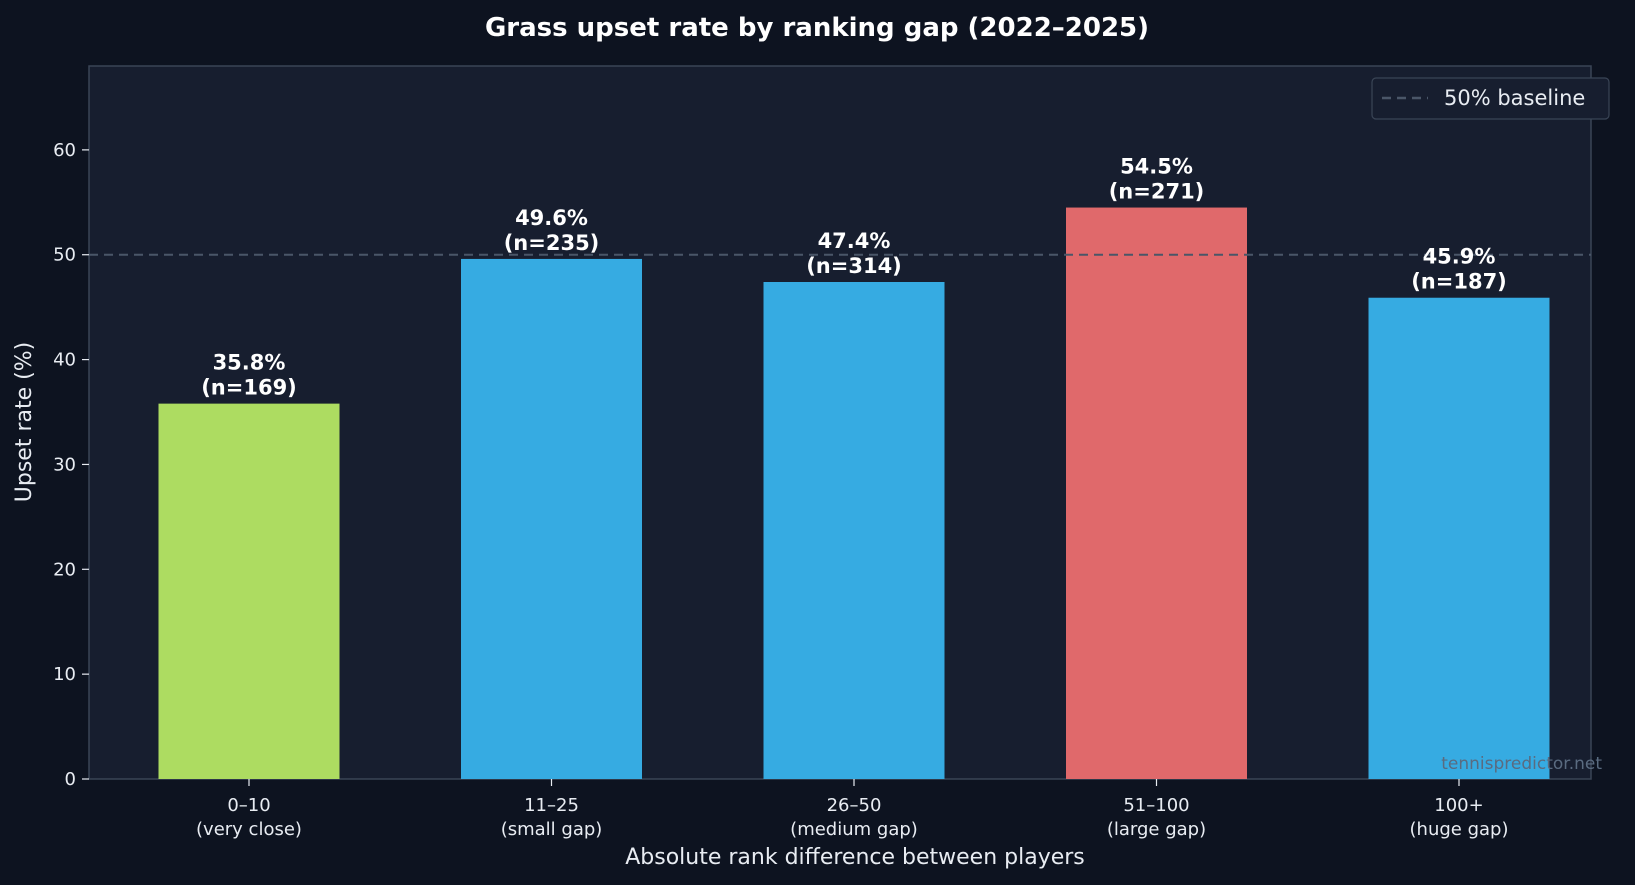 This screenshot has width=1635, height=885. I want to click on x-tick-label: 51–100, so click(1156, 805).